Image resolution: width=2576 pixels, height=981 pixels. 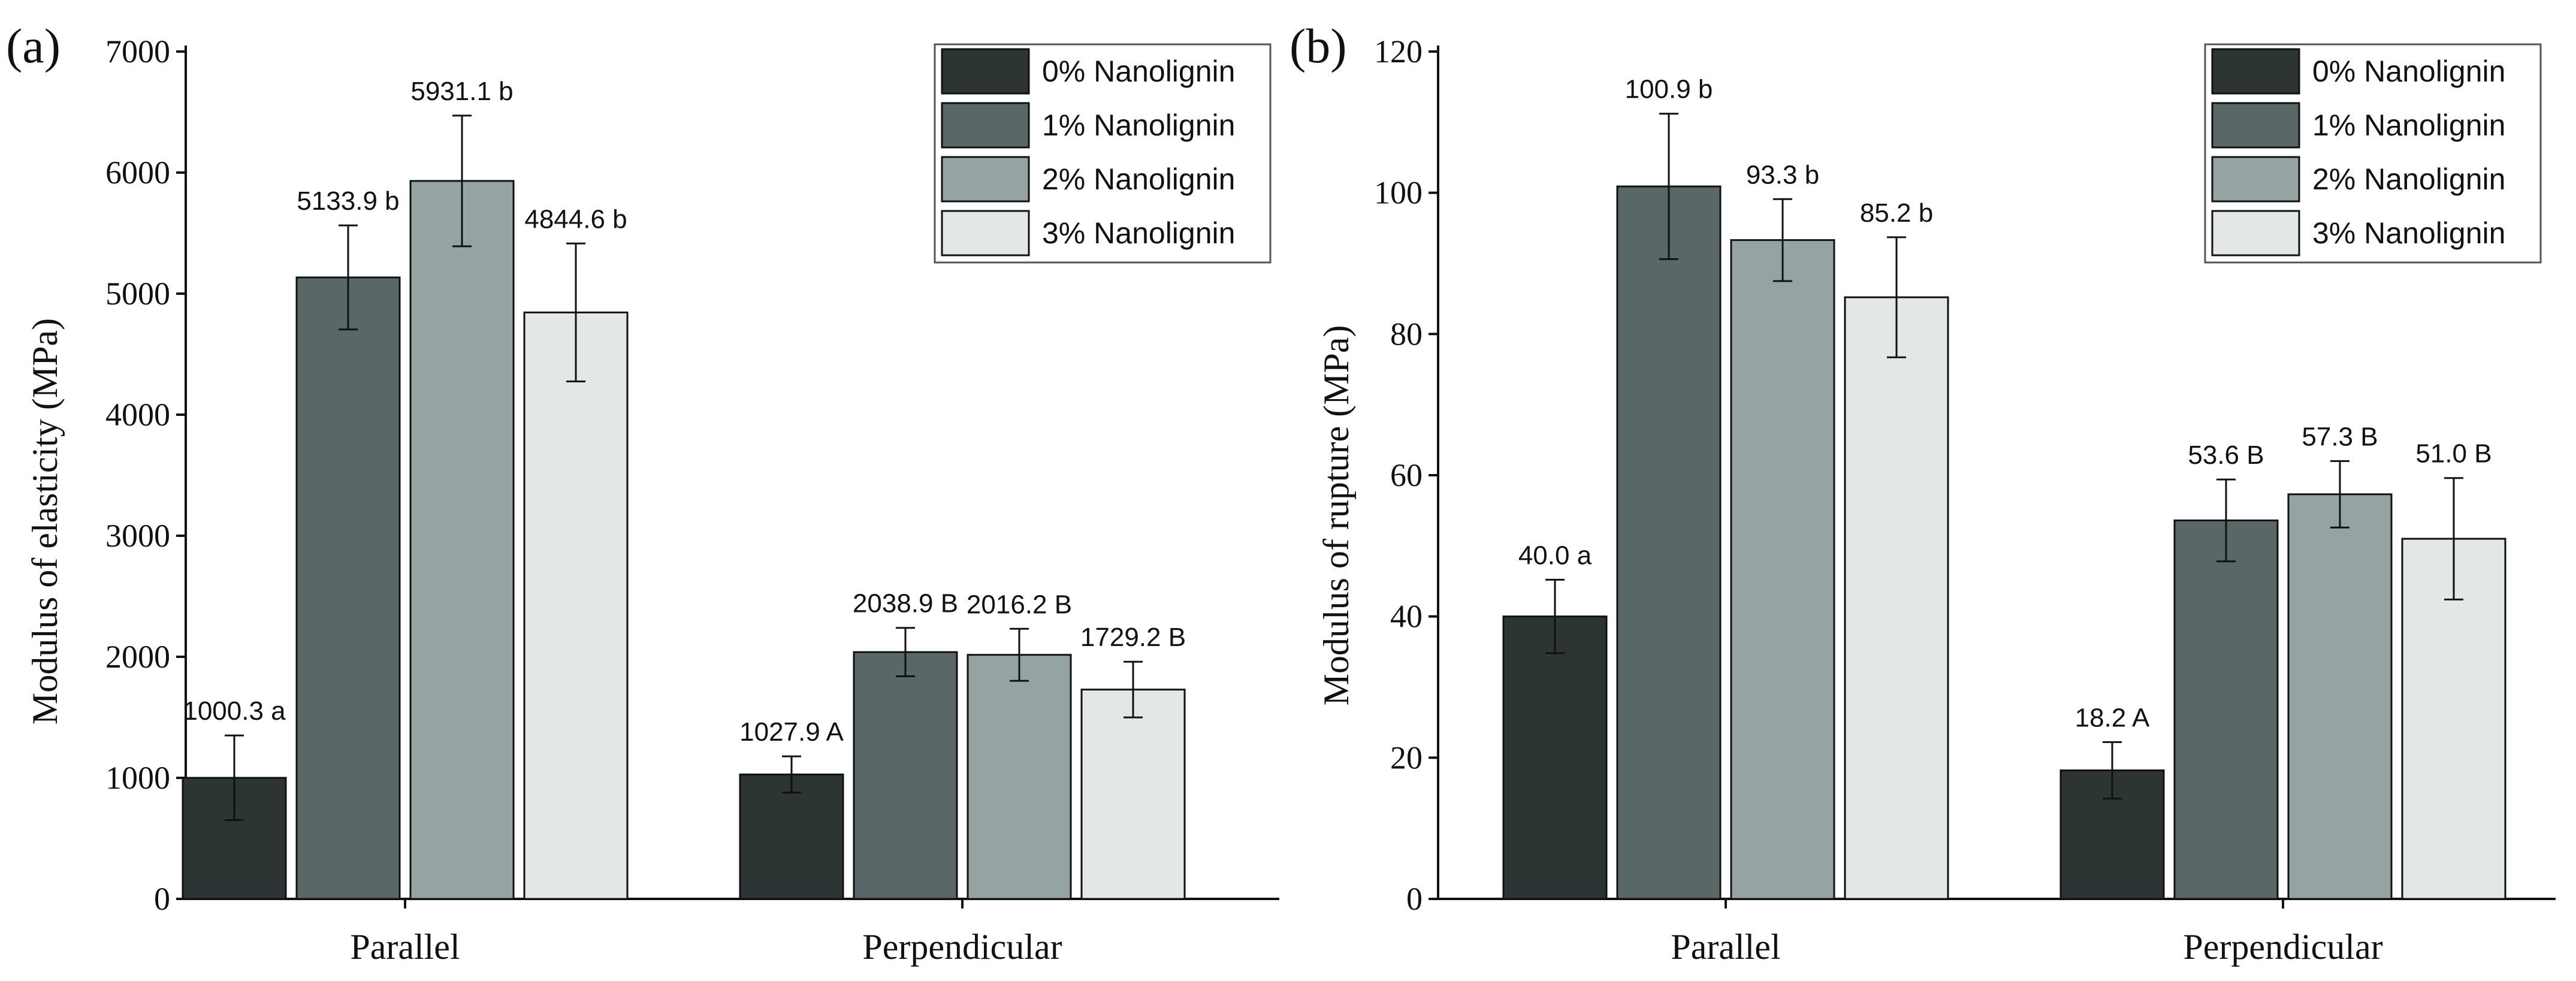 I want to click on panel-b-data-label: 57.3 B, so click(x=2340, y=437).